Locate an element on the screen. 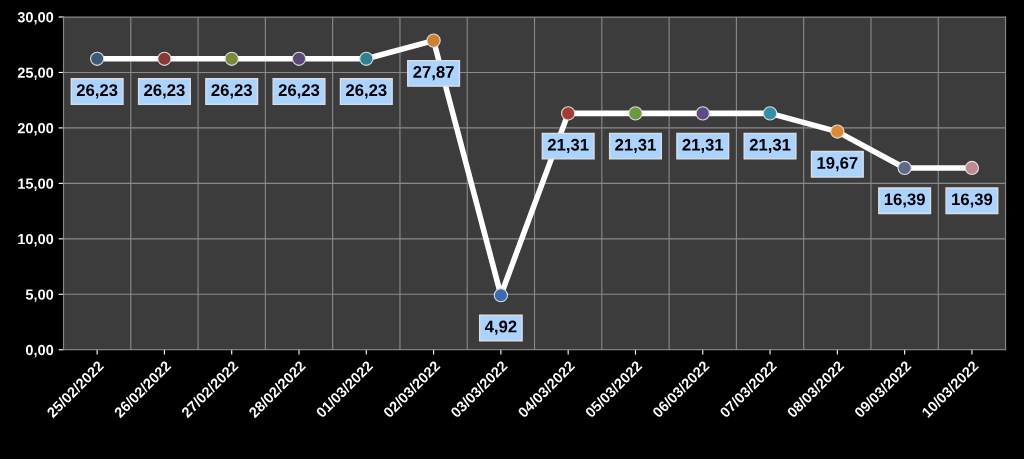  y-tick-label: 15,00 is located at coordinates (36, 184).